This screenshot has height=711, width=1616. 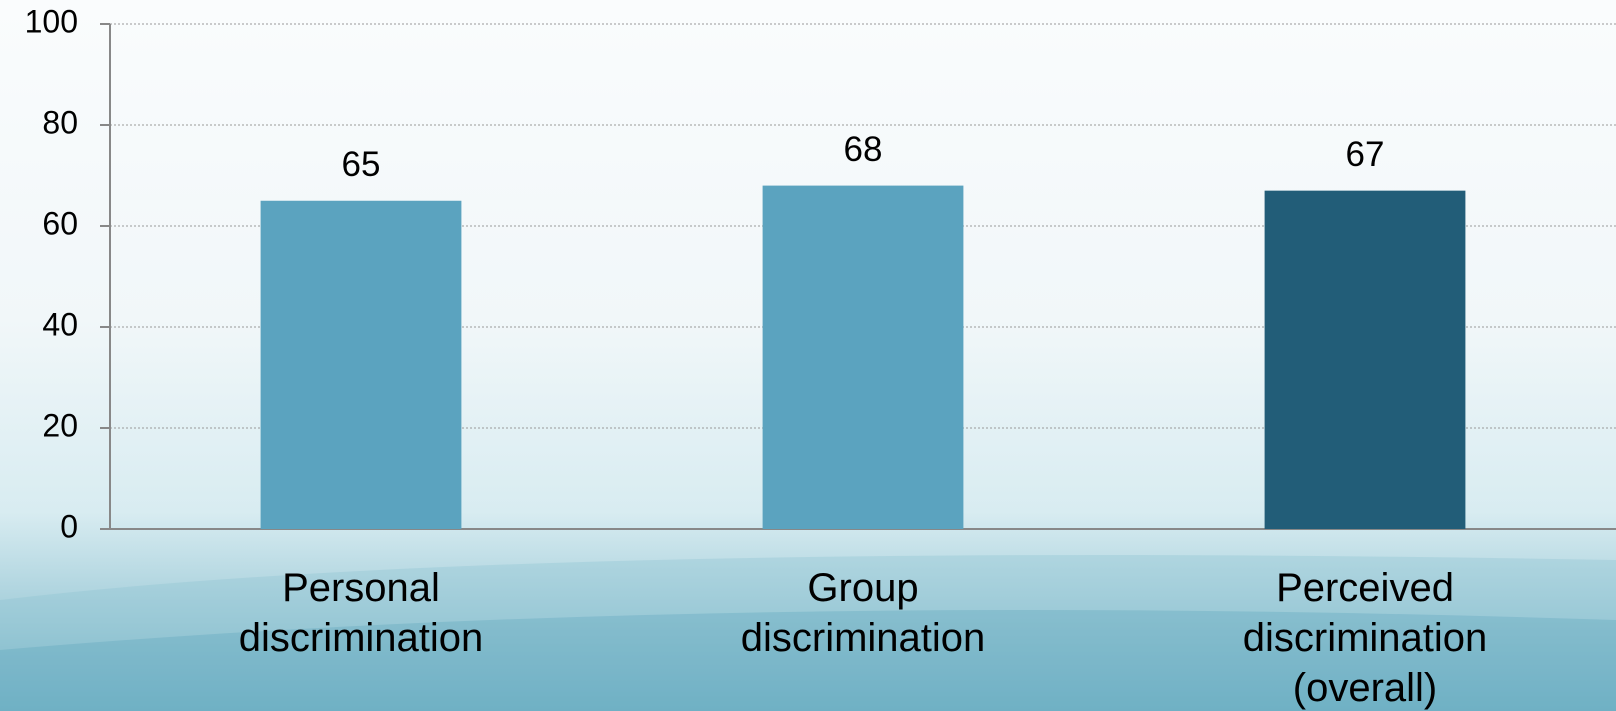 What do you see at coordinates (60, 223) in the screenshot?
I see `y-tick-label: 60` at bounding box center [60, 223].